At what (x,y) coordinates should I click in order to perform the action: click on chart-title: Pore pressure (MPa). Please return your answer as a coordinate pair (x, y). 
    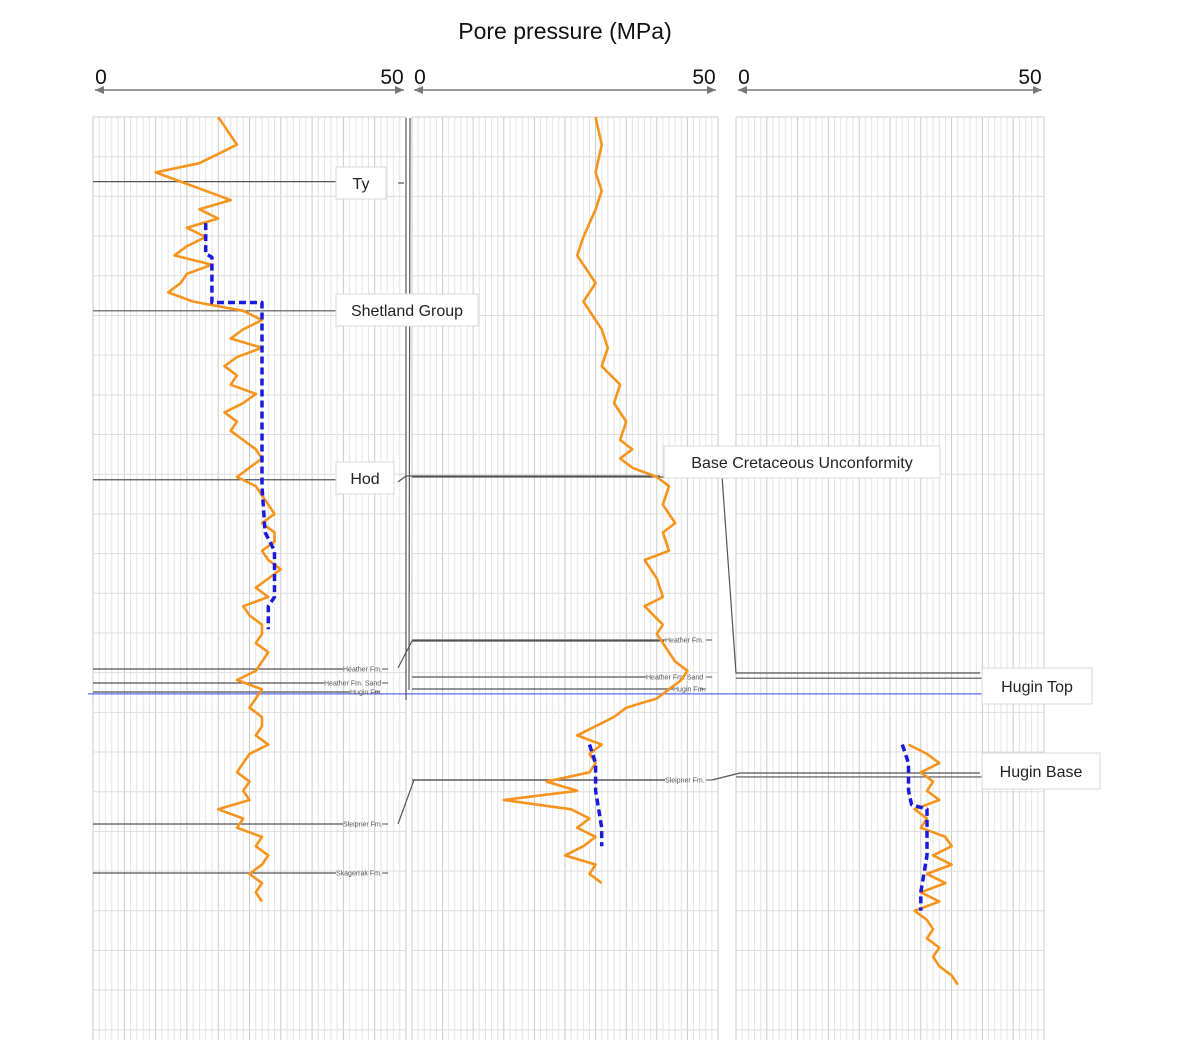
    Looking at the image, I should click on (565, 31).